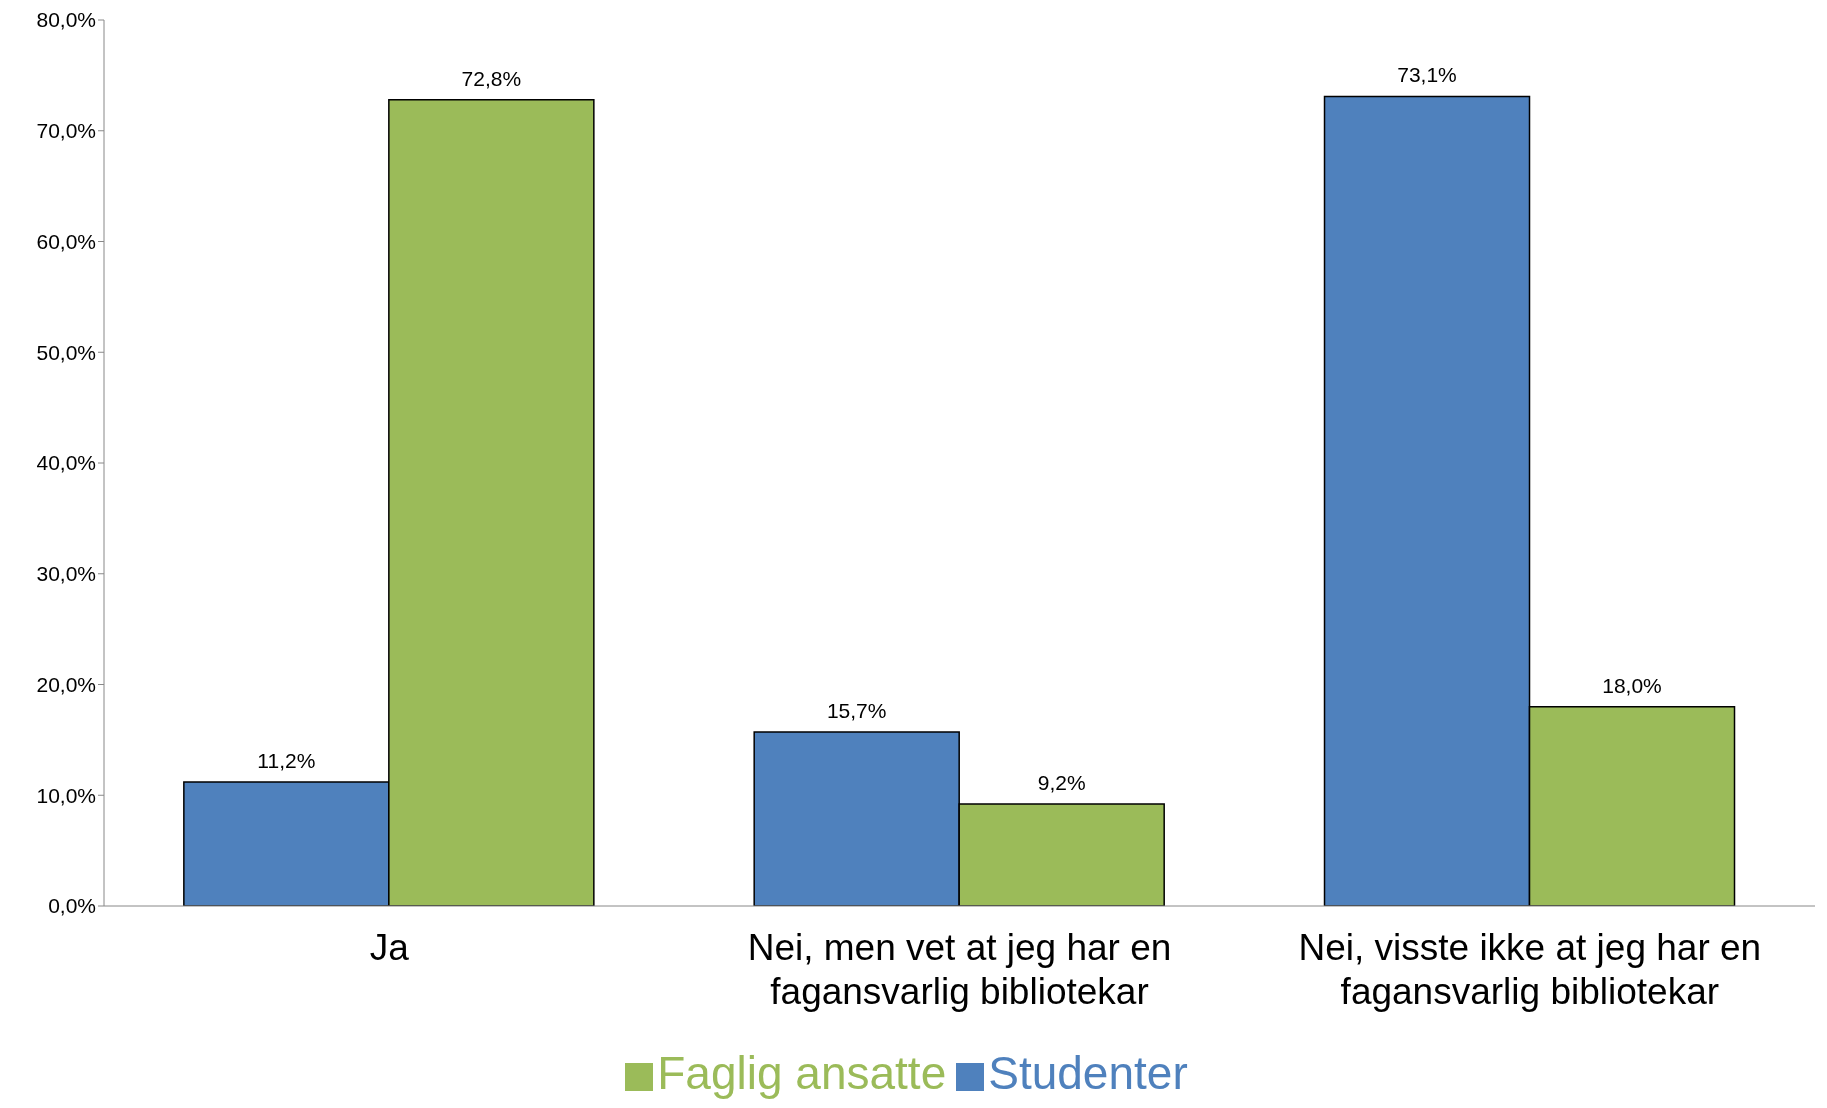  What do you see at coordinates (1632, 685) in the screenshot?
I see `data-label: 18,0%` at bounding box center [1632, 685].